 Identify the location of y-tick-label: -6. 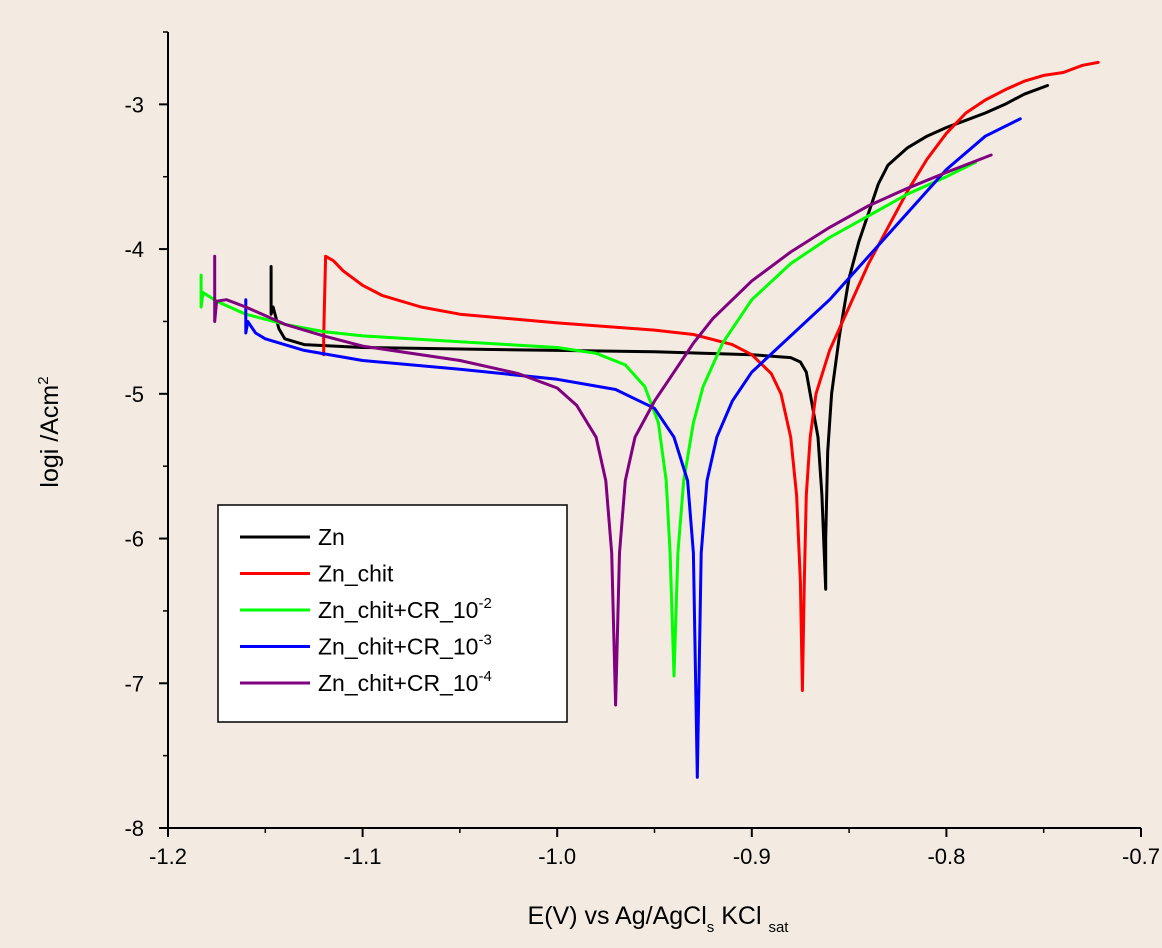
(134, 539).